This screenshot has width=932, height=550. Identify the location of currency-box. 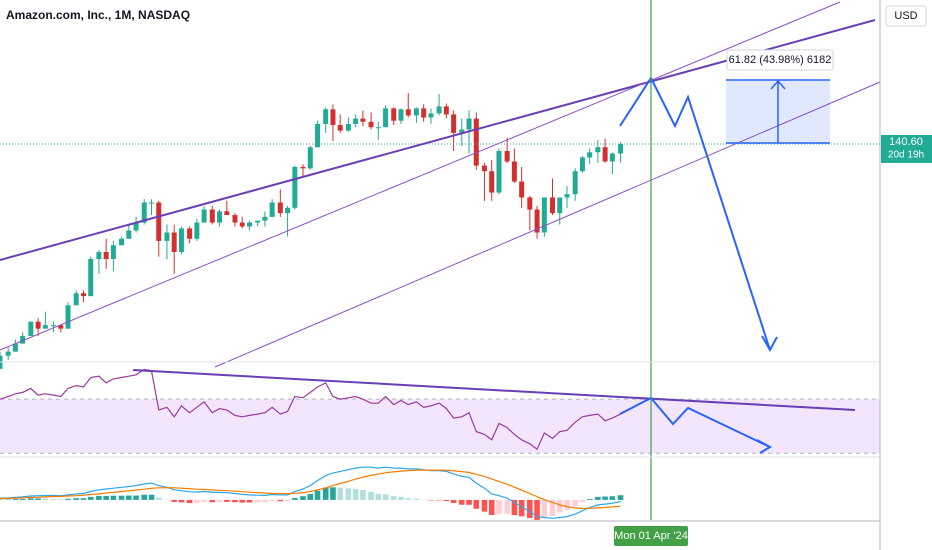
(906, 16).